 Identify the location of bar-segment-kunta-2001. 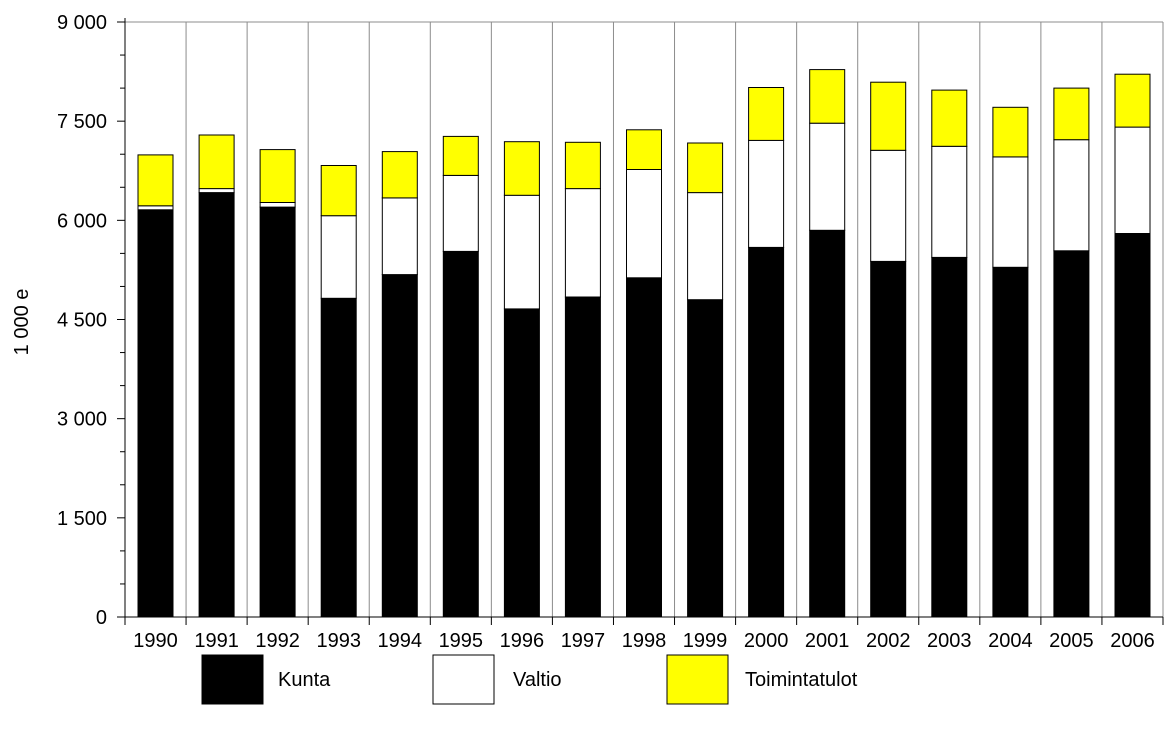
(827, 423).